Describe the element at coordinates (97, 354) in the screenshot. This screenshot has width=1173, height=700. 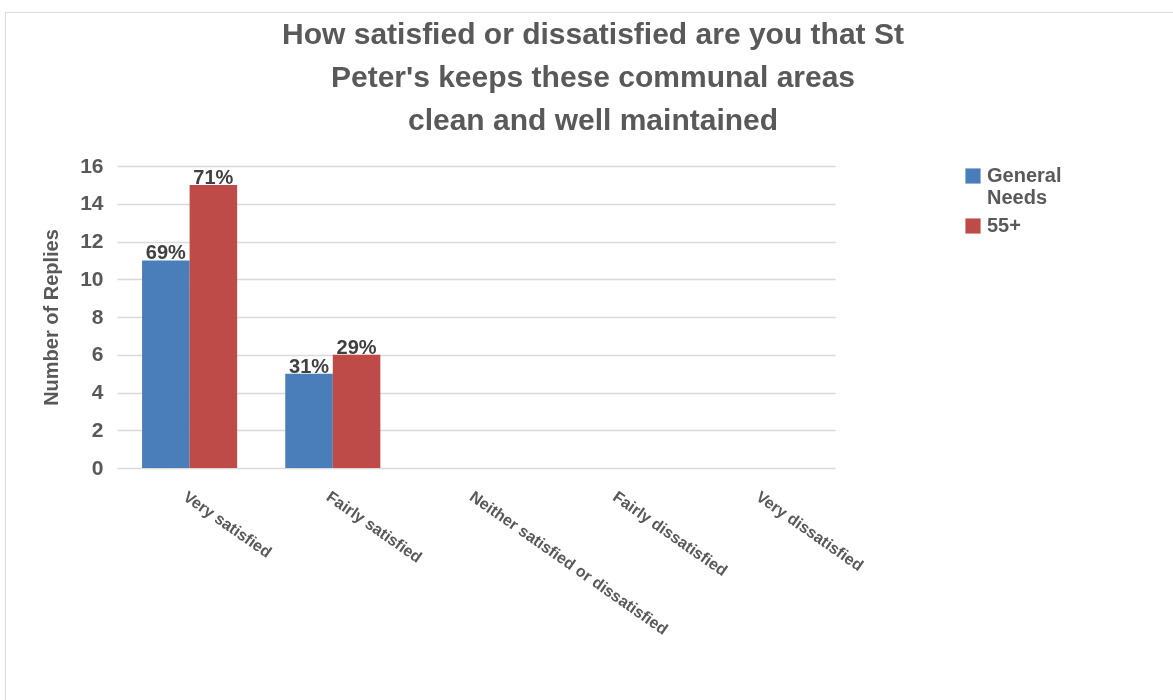
I see `y-tick-label: 6` at that location.